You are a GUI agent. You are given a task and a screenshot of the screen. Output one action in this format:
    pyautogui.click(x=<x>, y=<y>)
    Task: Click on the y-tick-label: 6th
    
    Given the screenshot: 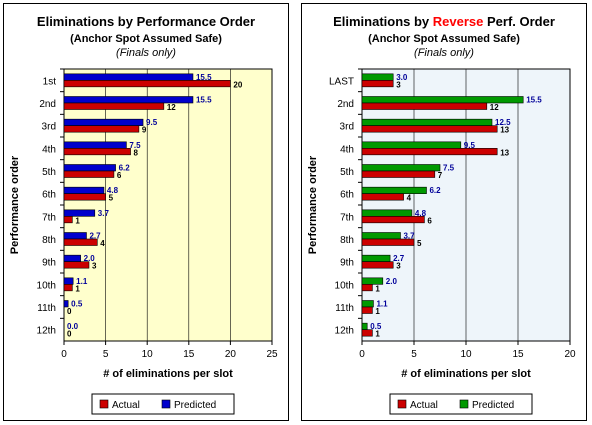 What is the action you would take?
    pyautogui.click(x=347, y=195)
    